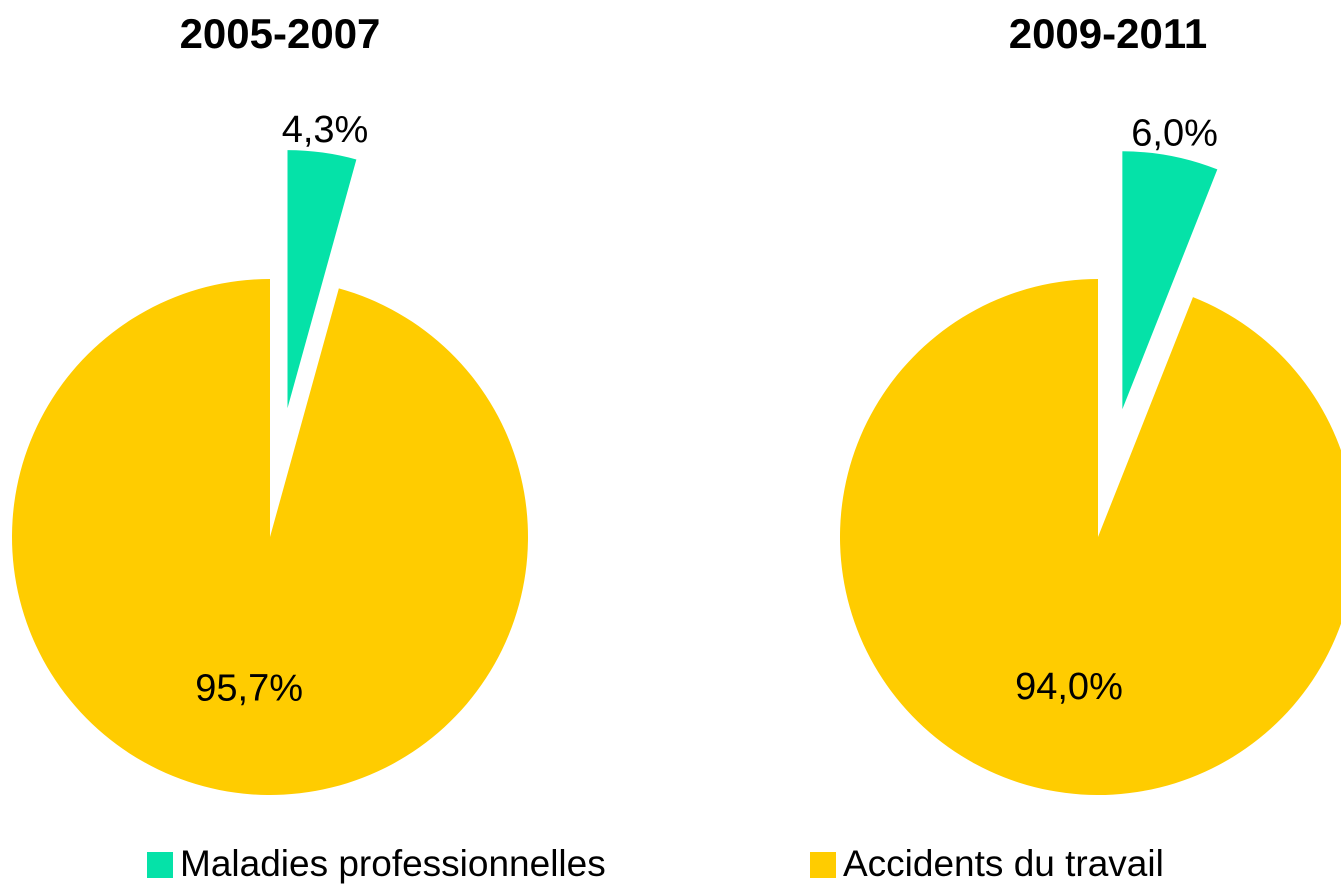 The image size is (1341, 894). What do you see at coordinates (280, 33) in the screenshot?
I see `chart-title: 2005-2007` at bounding box center [280, 33].